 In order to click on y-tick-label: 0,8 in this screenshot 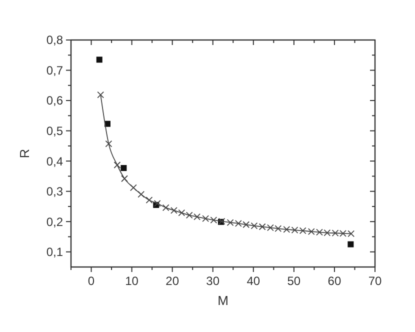, I will do `click(55, 40)`.